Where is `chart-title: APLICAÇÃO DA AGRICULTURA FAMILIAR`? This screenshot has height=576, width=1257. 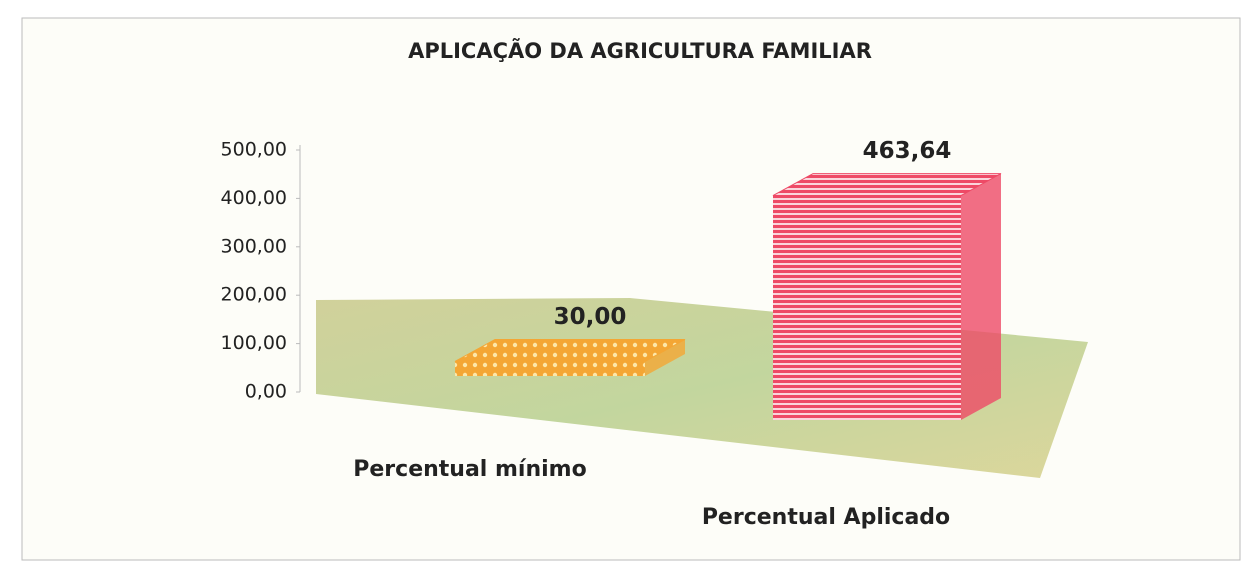 chart-title: APLICAÇÃO DA AGRICULTURA FAMILIAR is located at coordinates (640, 50).